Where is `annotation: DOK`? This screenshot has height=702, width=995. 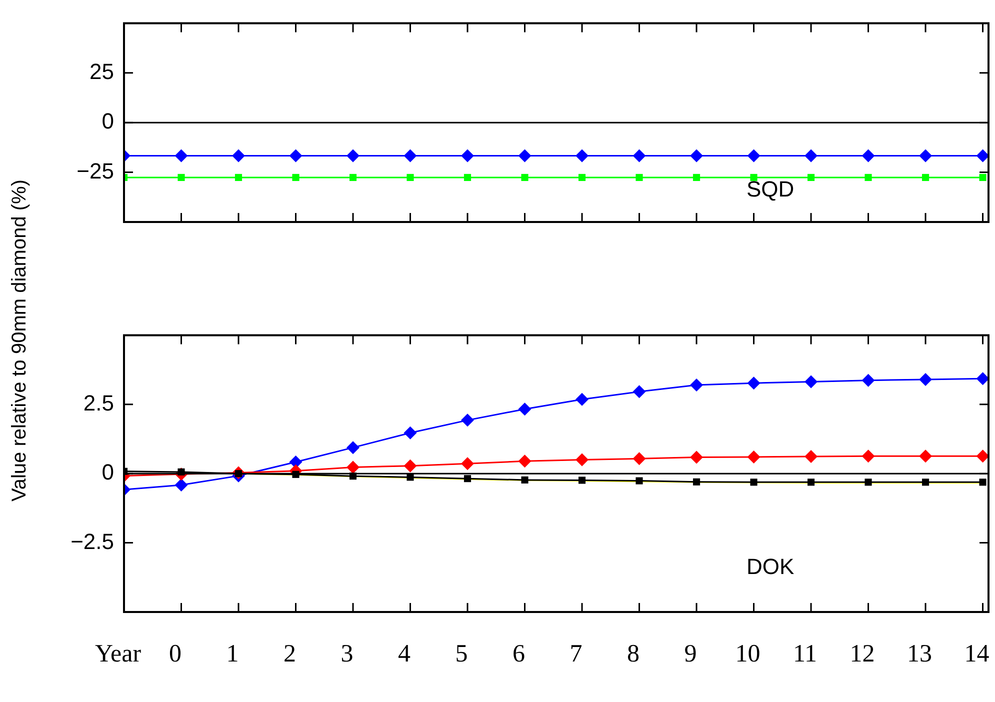
annotation: DOK is located at coordinates (770, 566).